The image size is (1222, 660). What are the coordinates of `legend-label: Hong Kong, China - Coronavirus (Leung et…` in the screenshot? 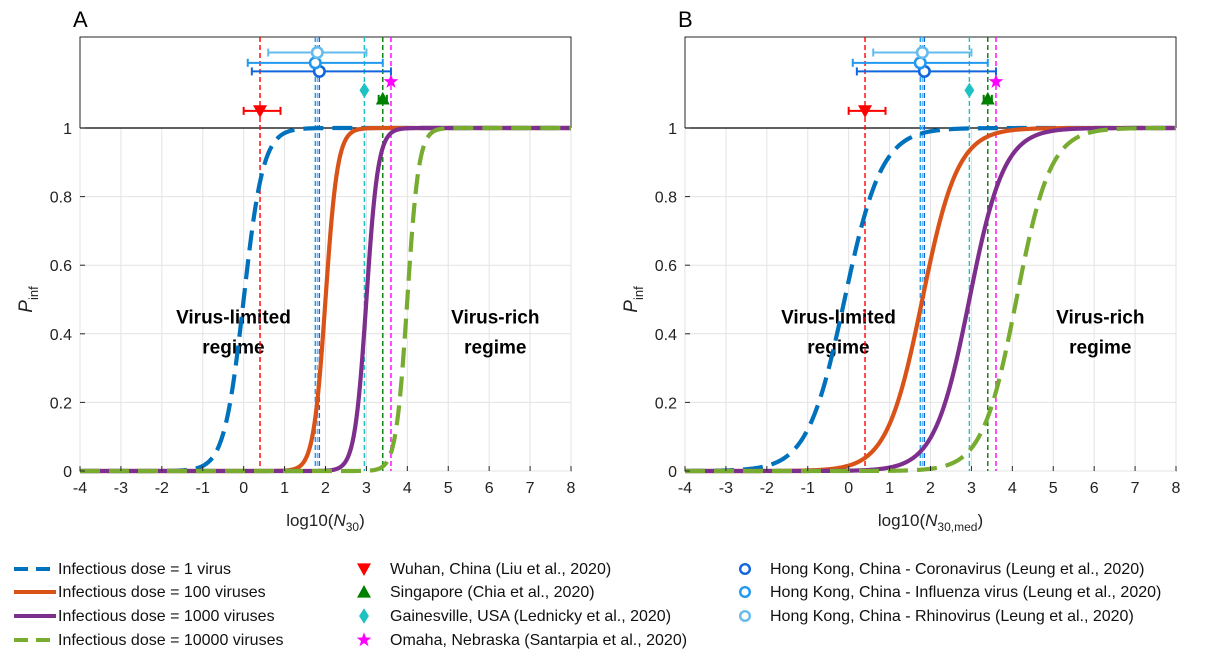 It's located at (957, 569).